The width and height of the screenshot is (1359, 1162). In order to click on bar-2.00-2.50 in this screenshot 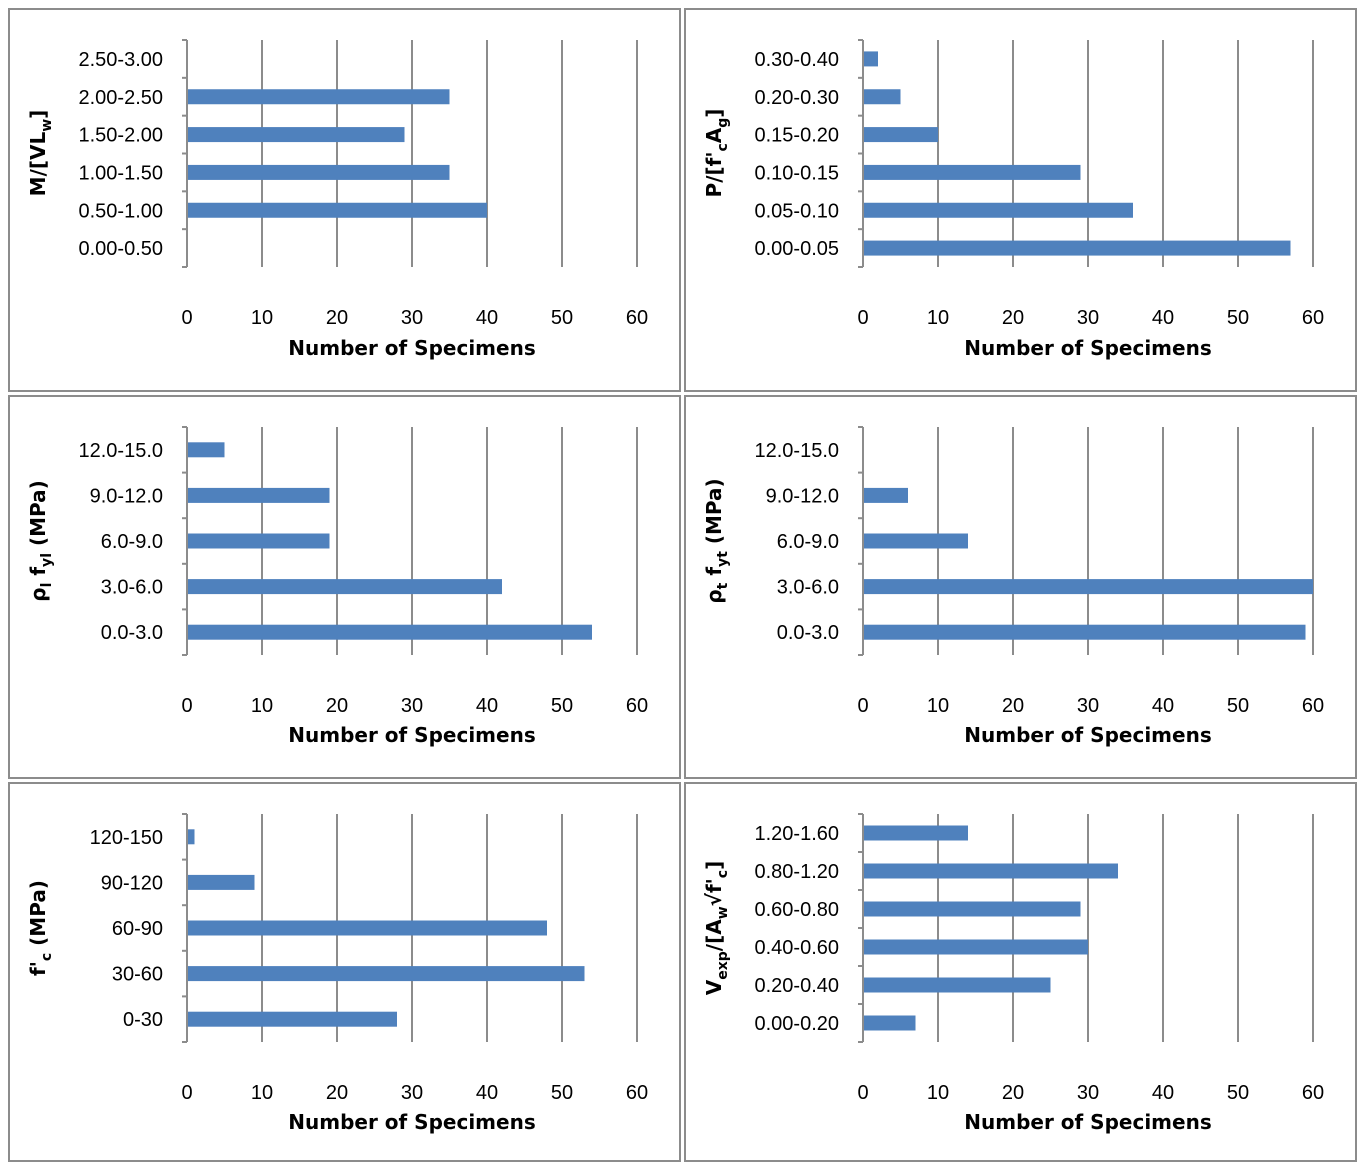, I will do `click(319, 97)`.